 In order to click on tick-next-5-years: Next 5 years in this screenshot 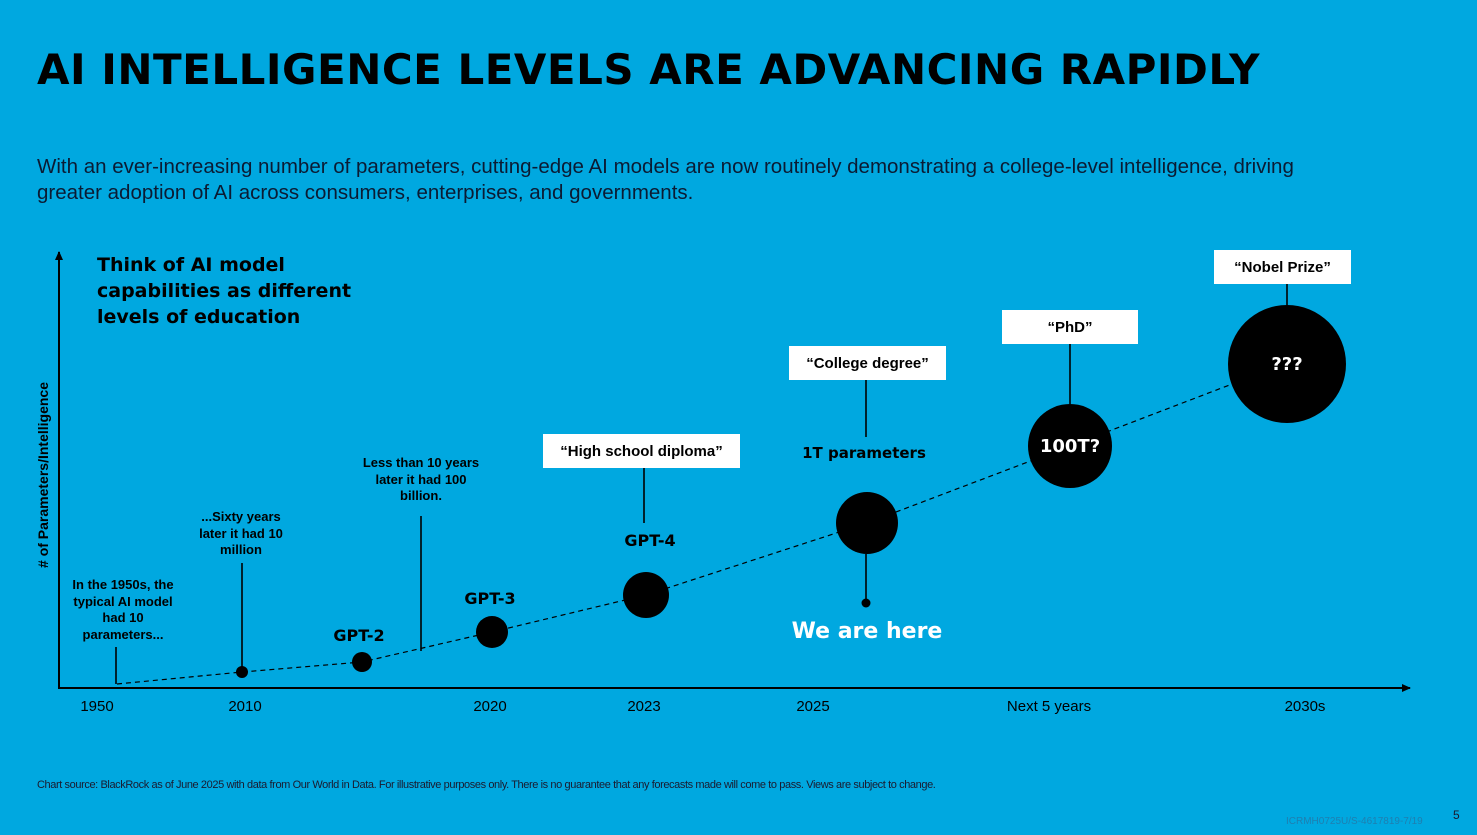, I will do `click(1049, 706)`.